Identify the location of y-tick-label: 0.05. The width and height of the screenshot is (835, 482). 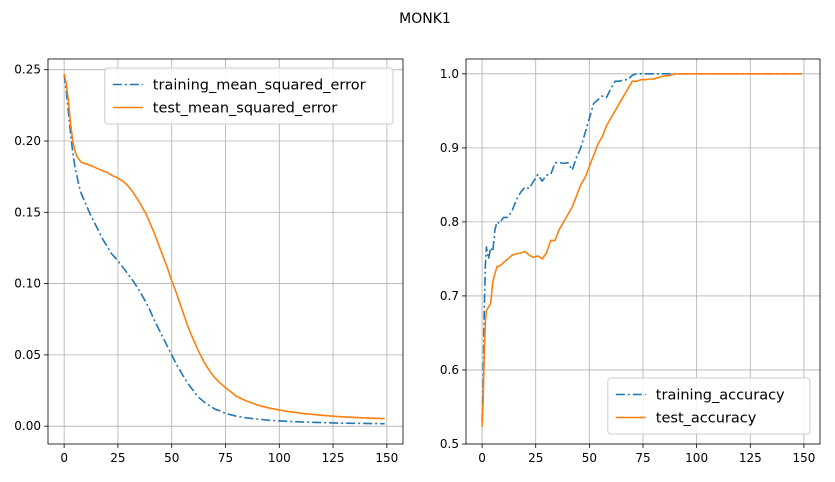
(27, 355).